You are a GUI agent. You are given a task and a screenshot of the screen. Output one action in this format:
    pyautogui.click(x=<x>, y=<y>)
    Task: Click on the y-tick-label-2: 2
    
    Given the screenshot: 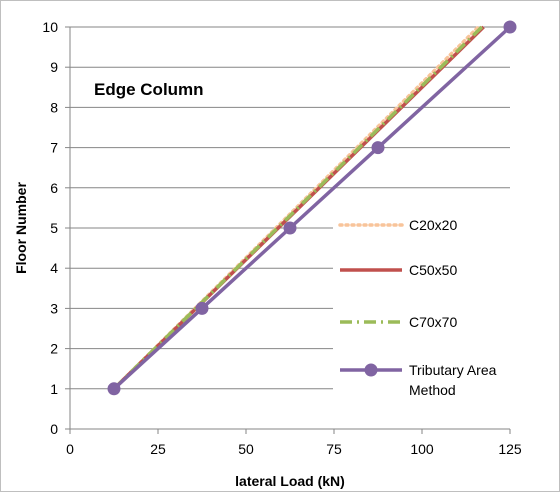 What is the action you would take?
    pyautogui.click(x=54, y=349)
    